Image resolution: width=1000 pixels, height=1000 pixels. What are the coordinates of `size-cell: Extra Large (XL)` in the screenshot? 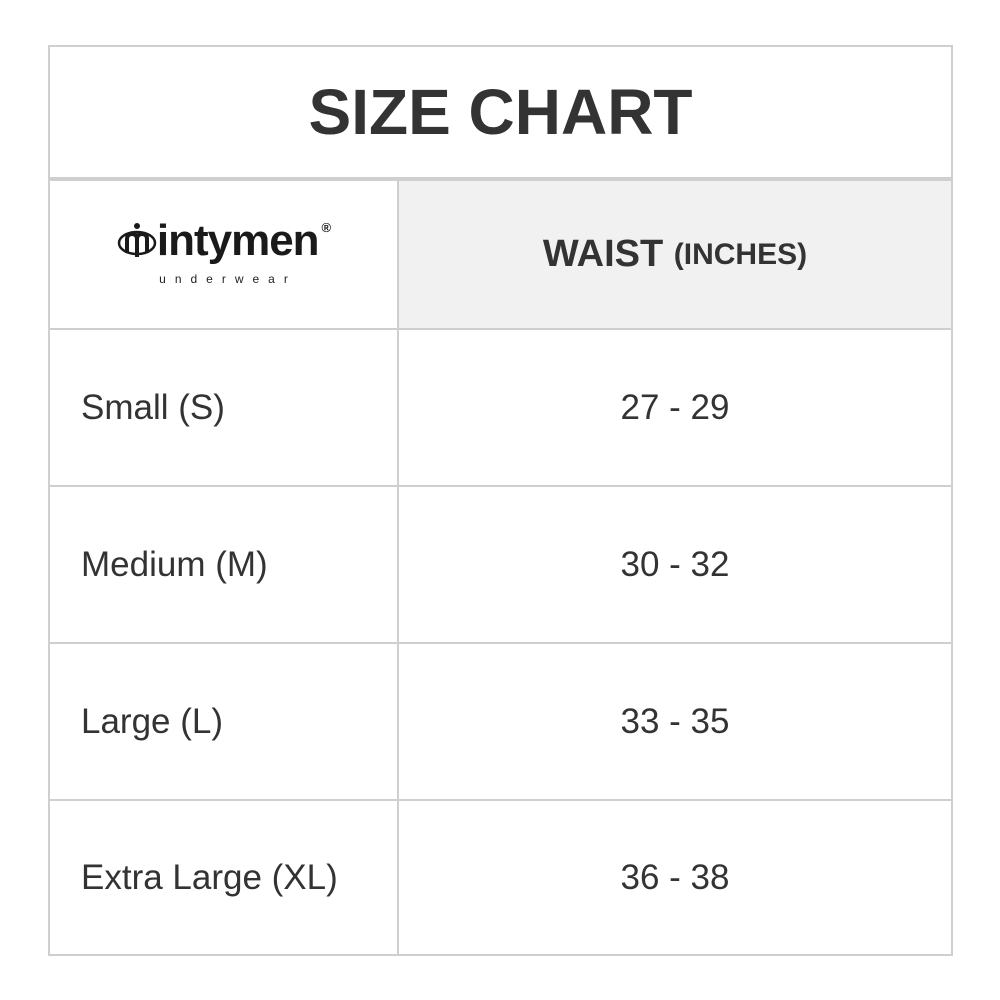 It's located at (224, 878).